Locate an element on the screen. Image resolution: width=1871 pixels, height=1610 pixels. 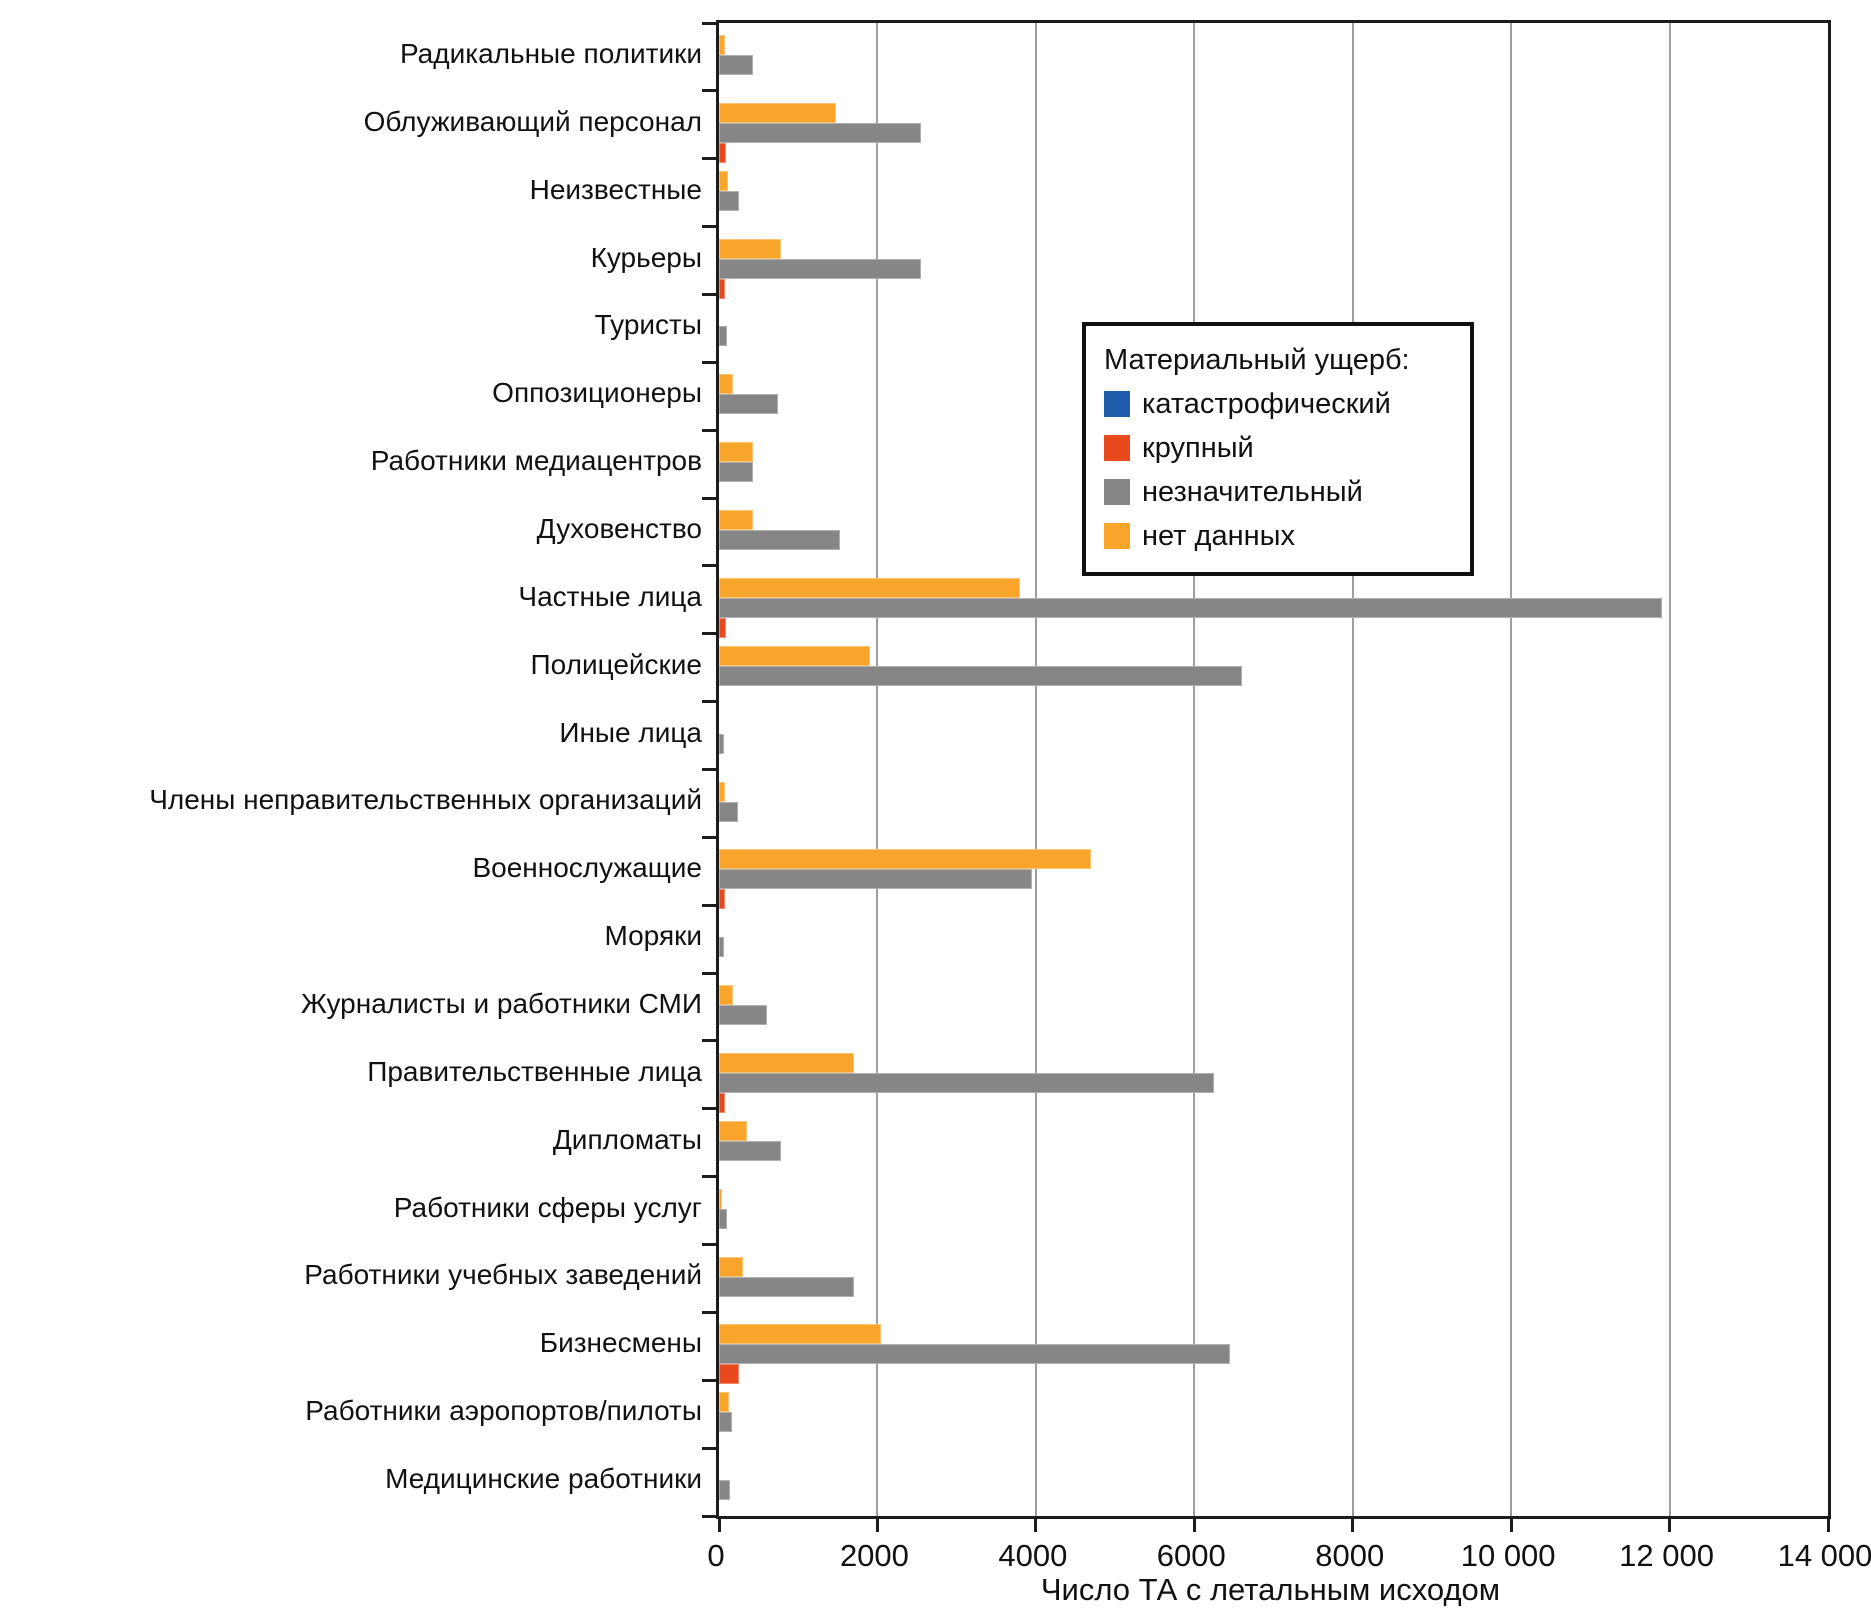
gridline-x-2000 is located at coordinates (877, 769).